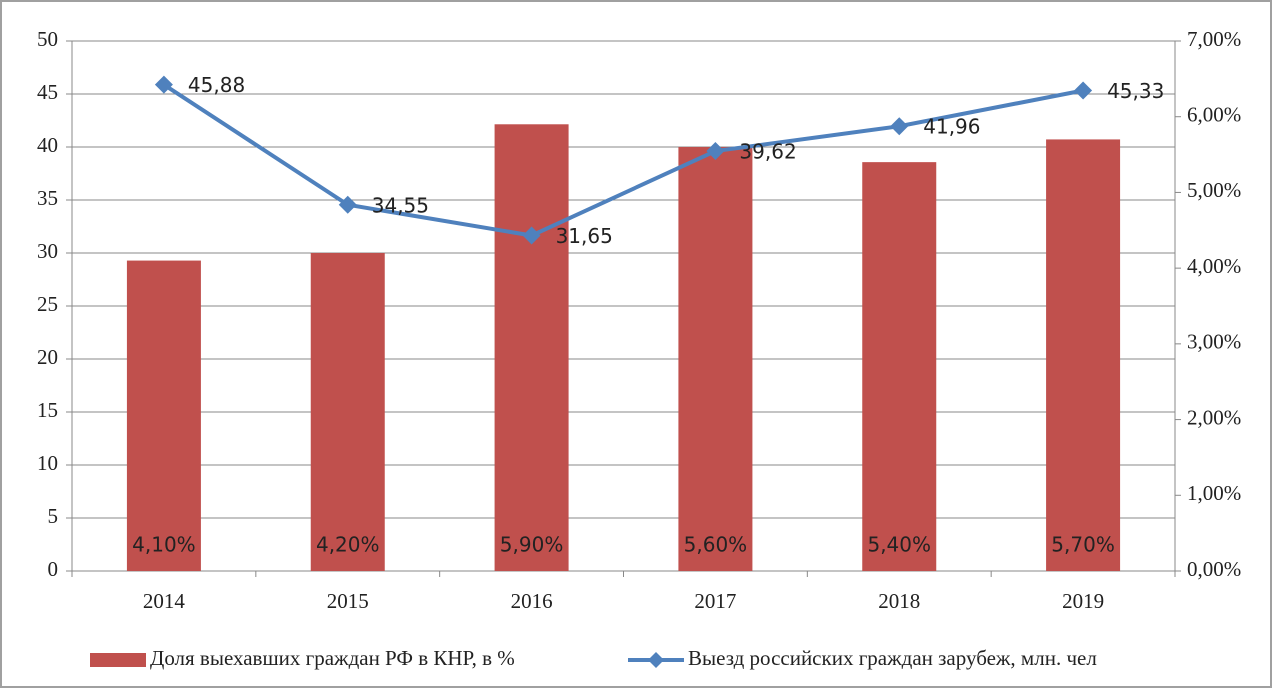 Image resolution: width=1272 pixels, height=689 pixels. Describe the element at coordinates (118, 660) in the screenshot. I see `legend-swatch` at that location.